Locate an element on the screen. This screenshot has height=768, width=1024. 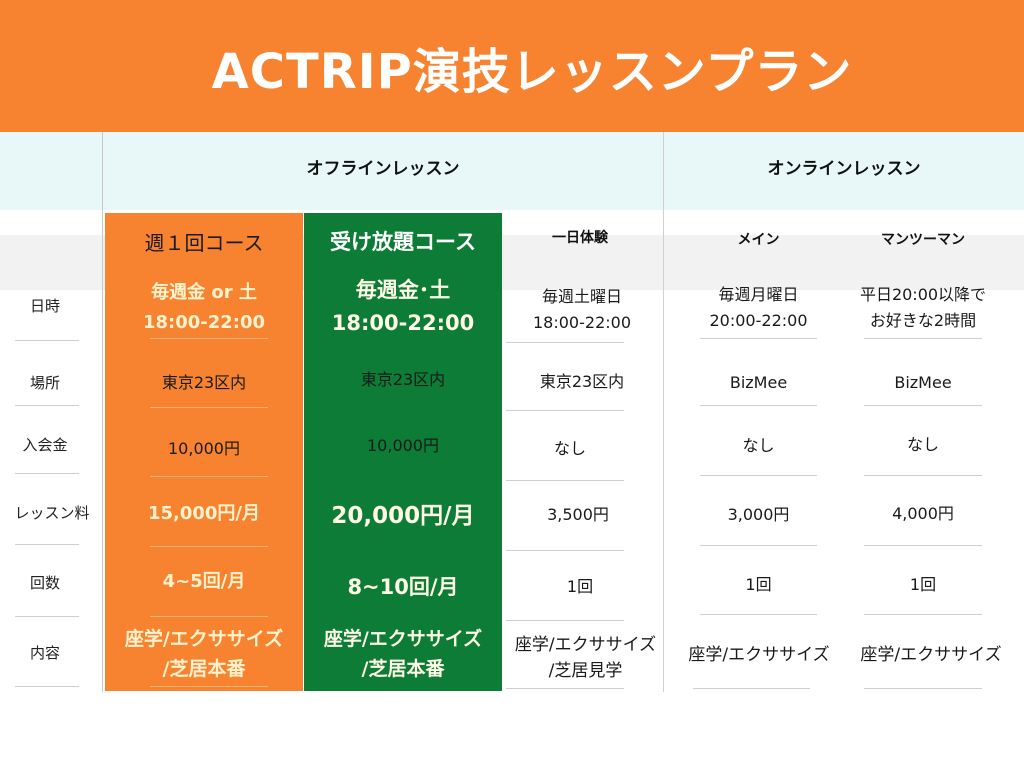
cell-count-main: 1回 is located at coordinates (758, 584).